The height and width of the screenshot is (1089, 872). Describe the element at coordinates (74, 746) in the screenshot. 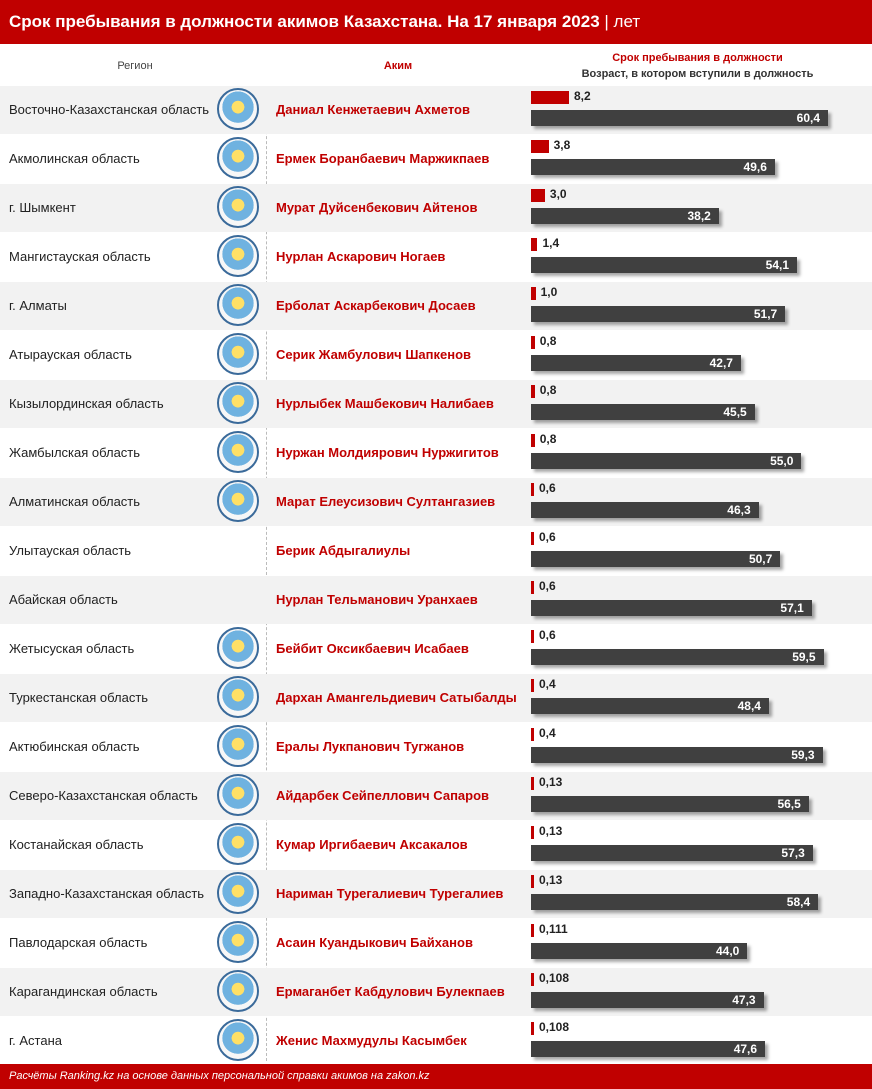

I see `region-label: Актюбинская область` at that location.